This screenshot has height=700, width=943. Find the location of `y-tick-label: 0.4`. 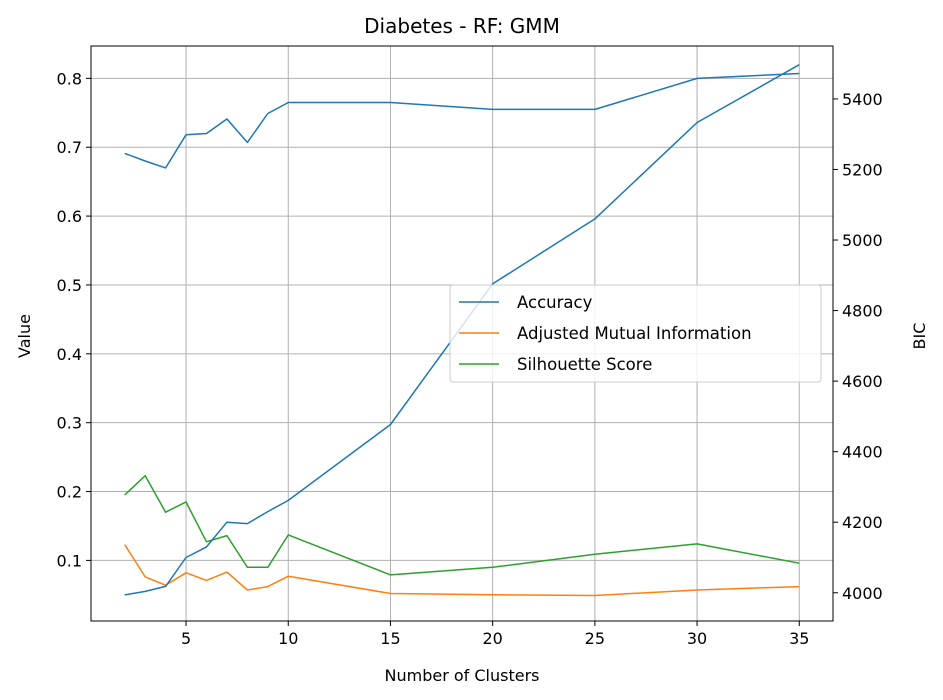

y-tick-label: 0.4 is located at coordinates (69, 354).